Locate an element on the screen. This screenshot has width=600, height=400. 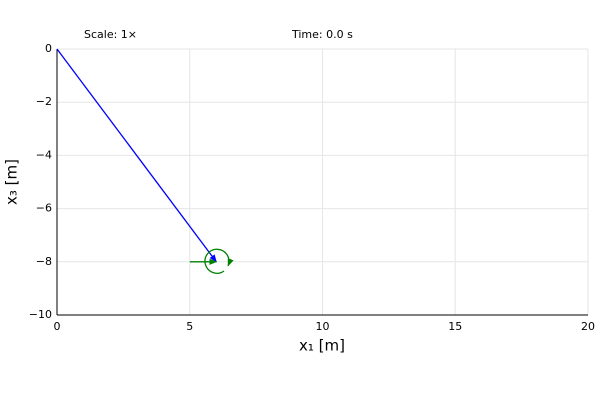
x-tick-label: 10 is located at coordinates (323, 326).